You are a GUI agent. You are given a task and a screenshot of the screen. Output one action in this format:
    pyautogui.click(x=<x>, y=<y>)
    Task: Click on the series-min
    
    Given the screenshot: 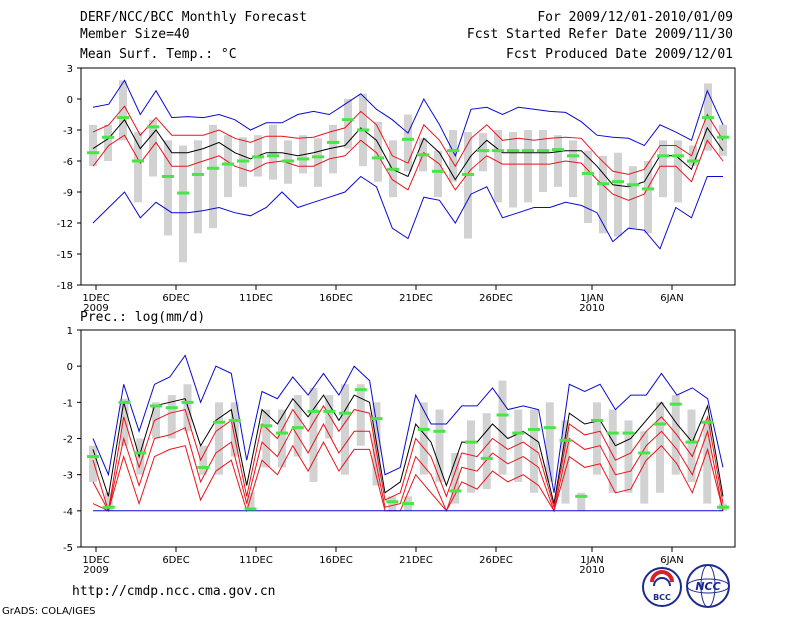 What is the action you would take?
    pyautogui.click(x=407, y=212)
    